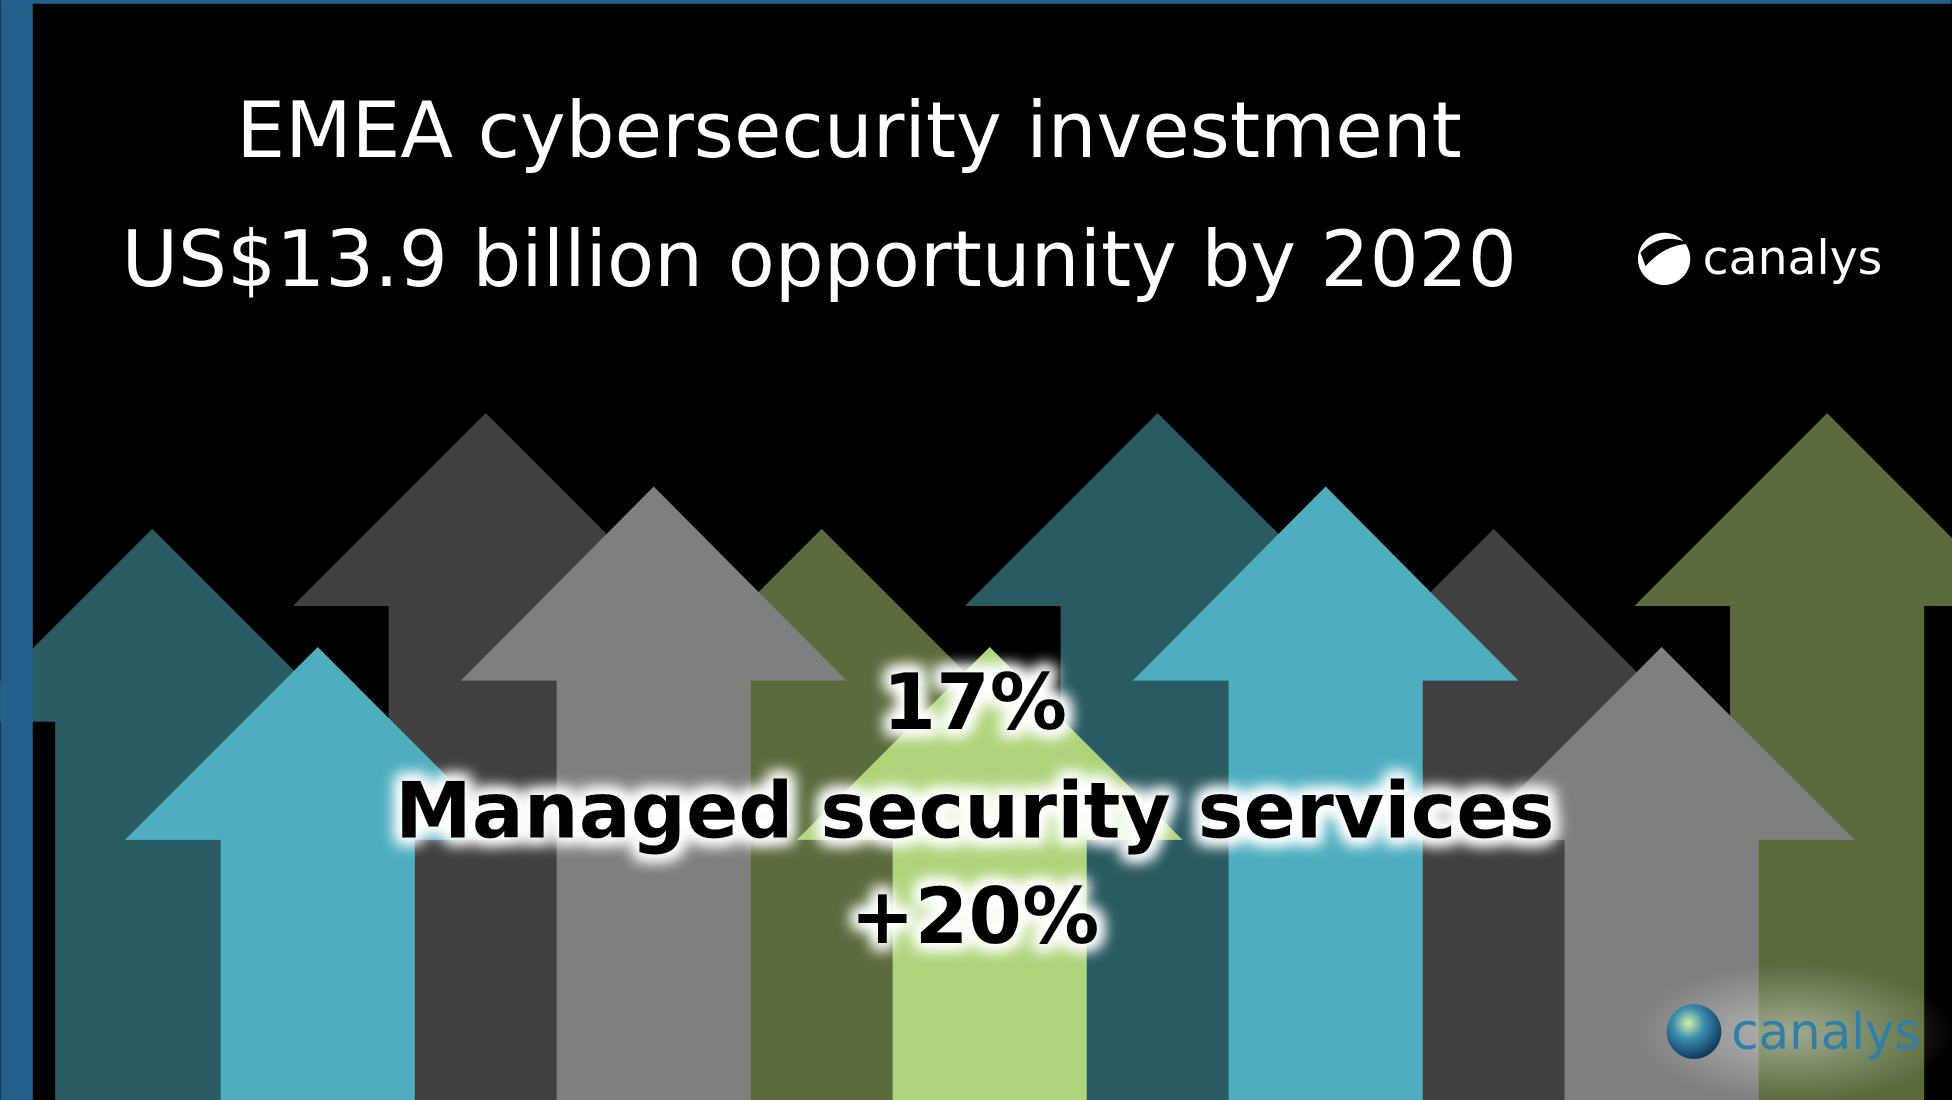 Image resolution: width=1952 pixels, height=1100 pixels. Describe the element at coordinates (16, 550) in the screenshot. I see `side-stripe` at that location.